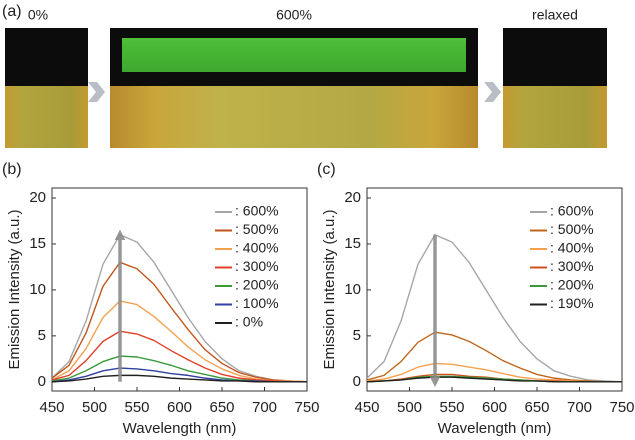 The width and height of the screenshot is (635, 440). What do you see at coordinates (12, 169) in the screenshot?
I see `panel-label: (b)` at bounding box center [12, 169].